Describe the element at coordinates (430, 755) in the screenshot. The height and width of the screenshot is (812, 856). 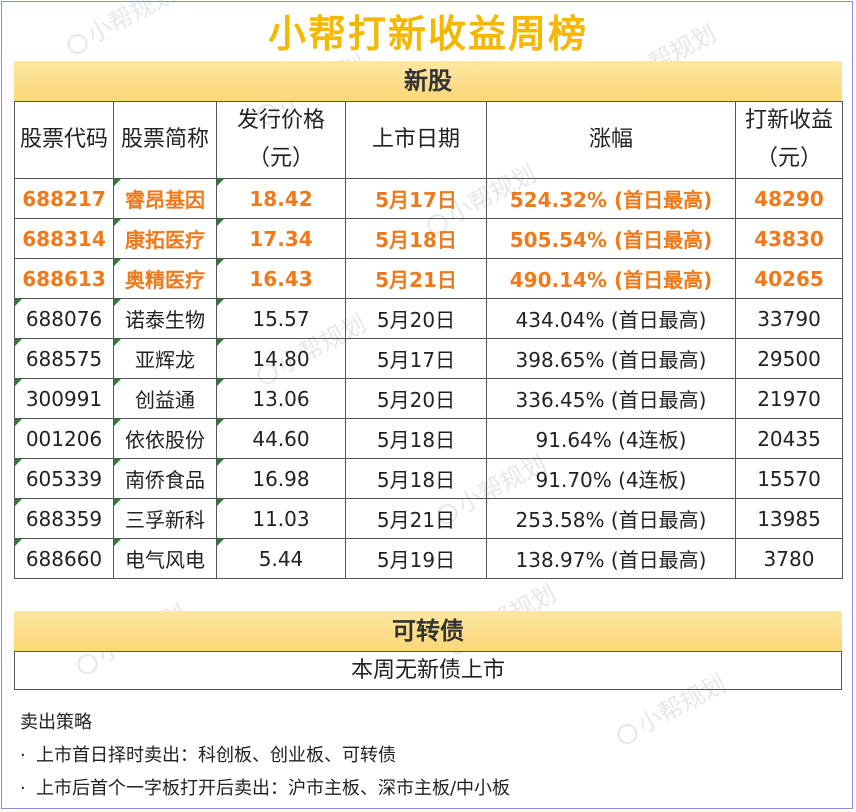
I see `strategy-item: · 上市首日择时卖出：科创板、创业板、可转债` at that location.